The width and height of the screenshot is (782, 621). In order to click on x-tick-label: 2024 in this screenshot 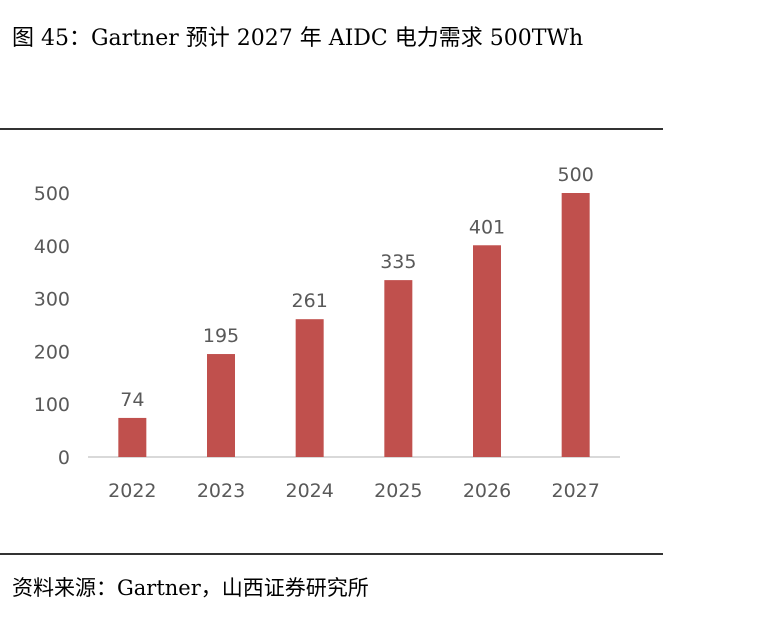, I will do `click(309, 491)`.